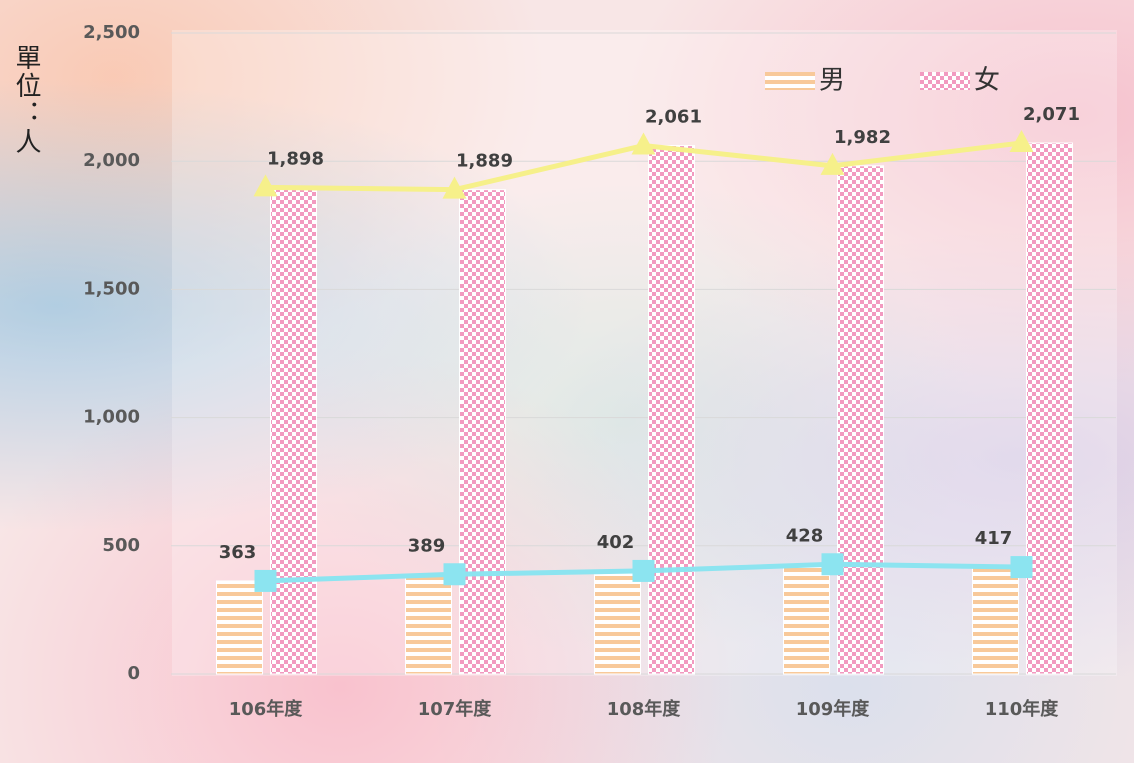 This screenshot has width=1134, height=763. What do you see at coordinates (805, 535) in the screenshot?
I see `data-label: 428` at bounding box center [805, 535].